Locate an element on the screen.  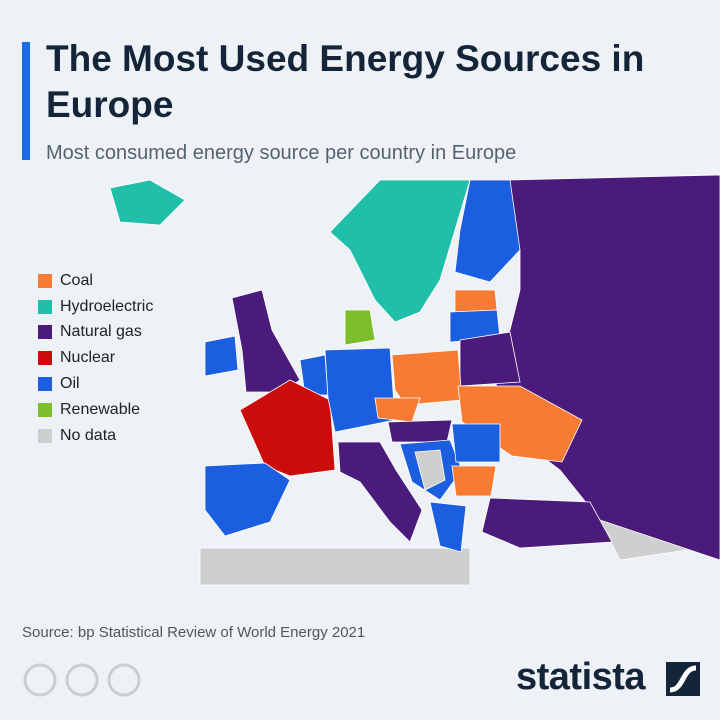
legend-item: Hydroelectric is located at coordinates (95, 307).